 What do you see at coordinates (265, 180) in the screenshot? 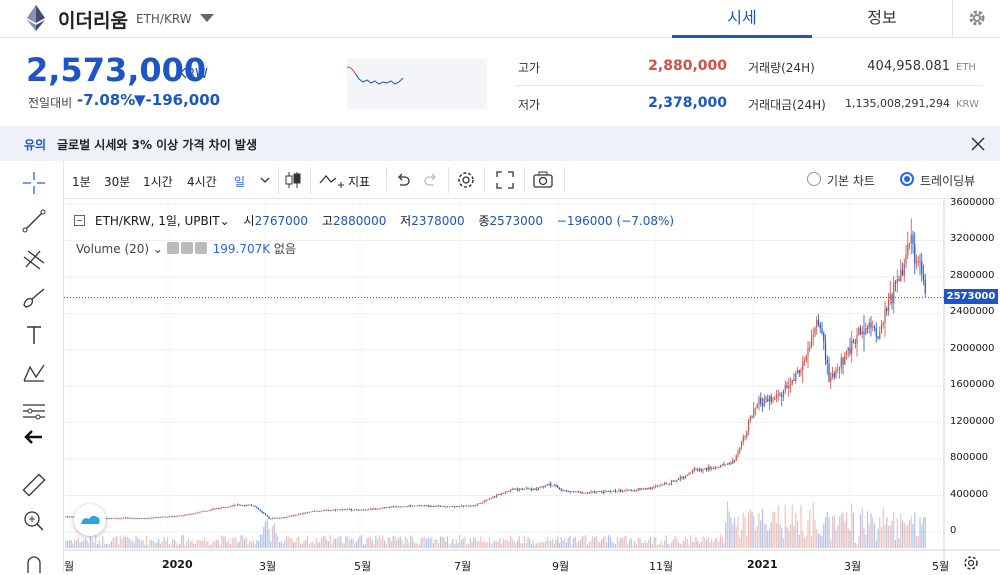
I see `chevron-down-icon` at bounding box center [265, 180].